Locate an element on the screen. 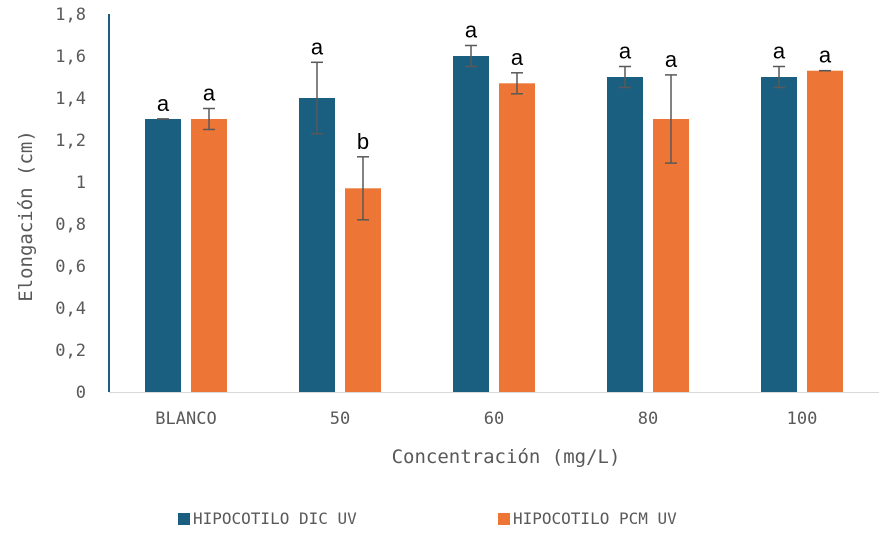 The image size is (896, 540). legend: HIPOCOTILO DIC UV HIPOCOTILO PCM UV is located at coordinates (427, 518).